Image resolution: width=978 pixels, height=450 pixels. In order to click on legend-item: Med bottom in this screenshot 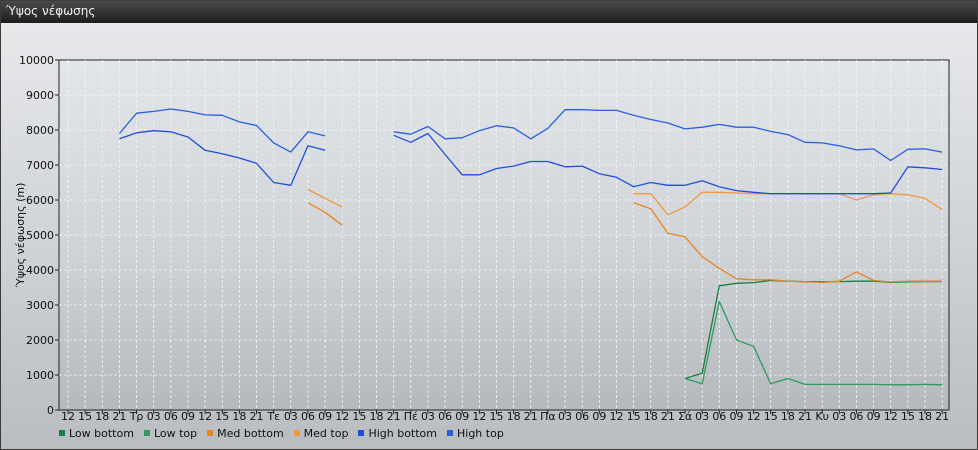, I will do `click(245, 433)`.